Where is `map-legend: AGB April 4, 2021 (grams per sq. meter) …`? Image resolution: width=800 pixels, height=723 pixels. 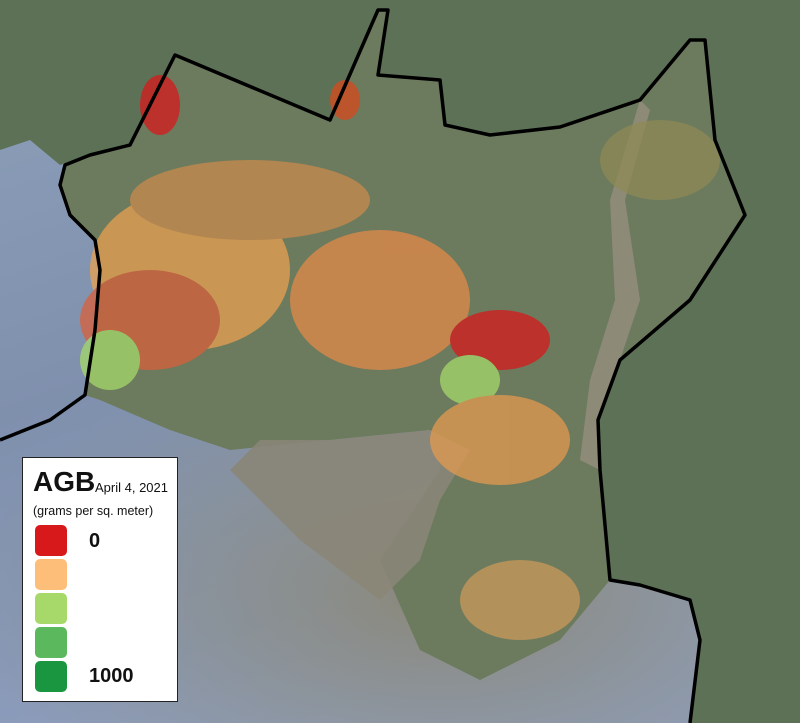 map-legend: AGB April 4, 2021 (grams per sq. meter) … is located at coordinates (100, 579).